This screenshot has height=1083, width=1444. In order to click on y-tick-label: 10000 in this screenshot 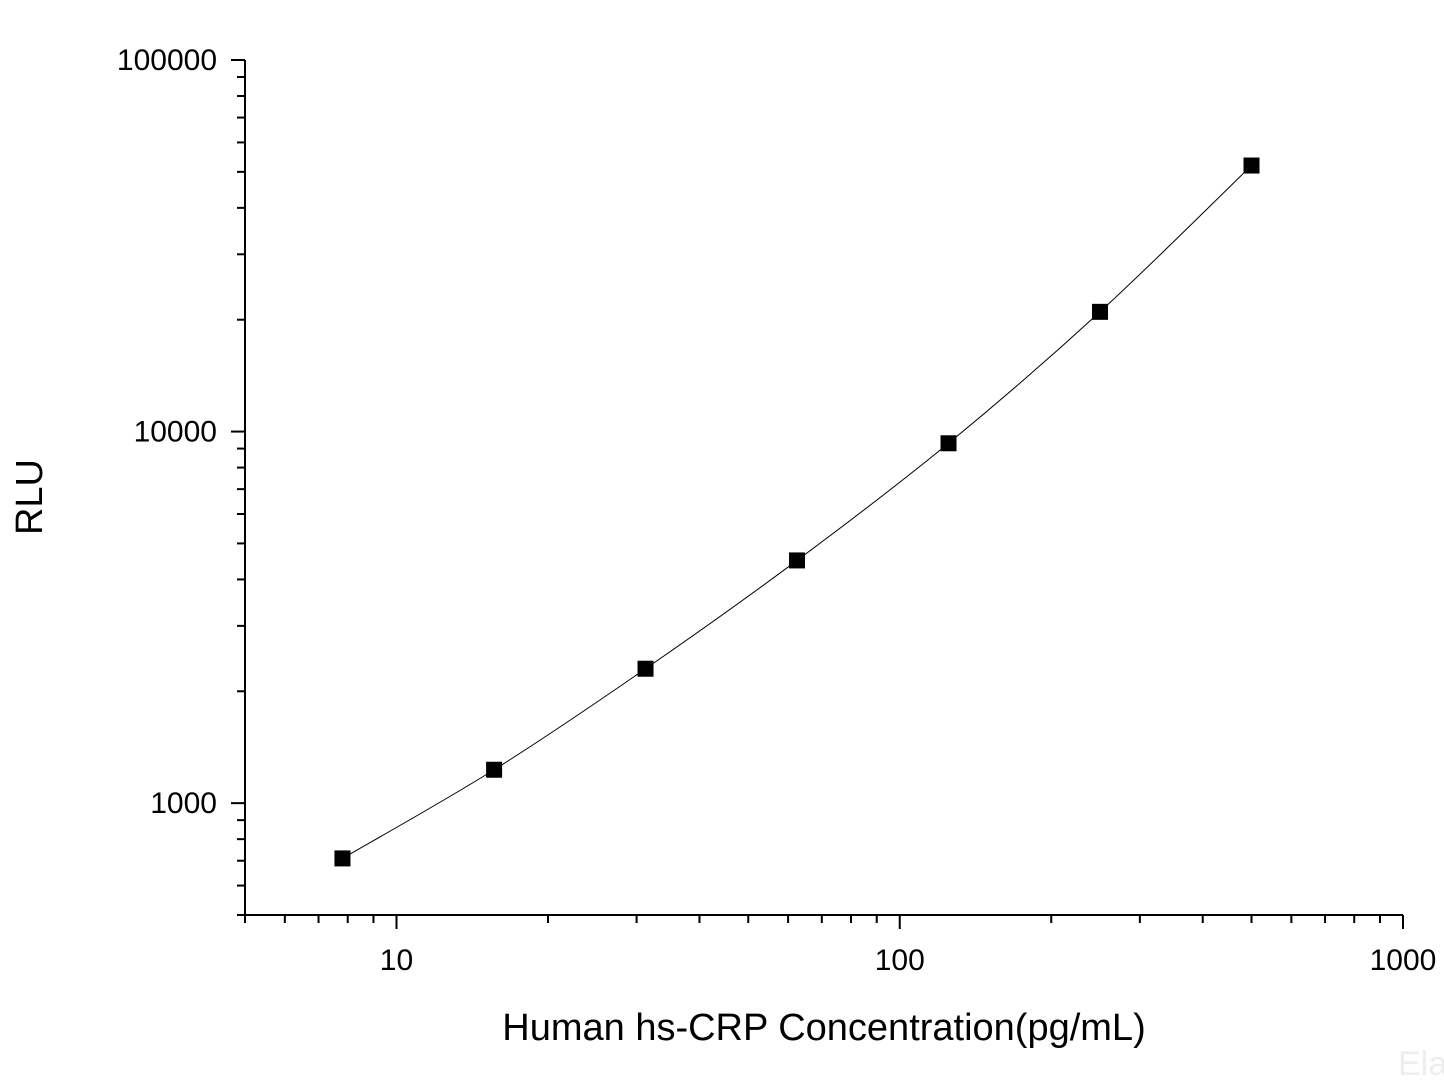, I will do `click(175, 432)`.